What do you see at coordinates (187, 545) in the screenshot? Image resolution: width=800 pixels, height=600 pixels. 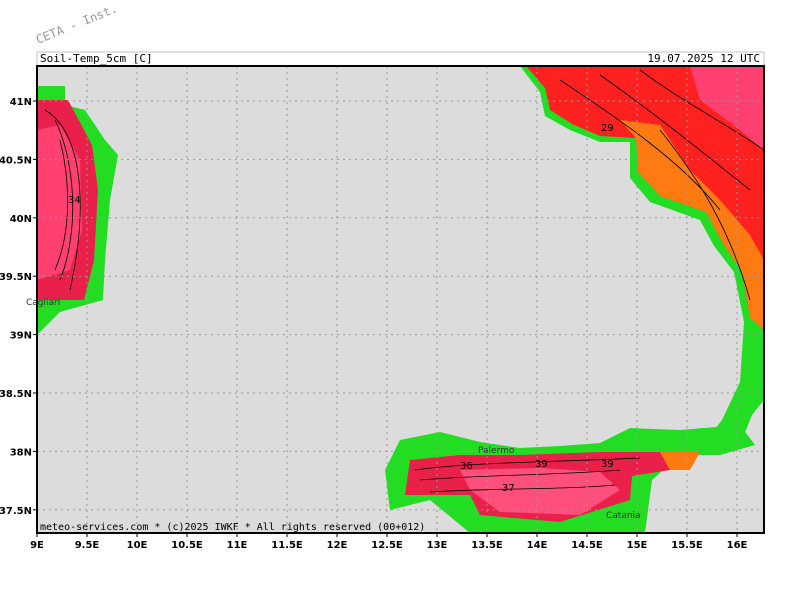 I see `lon-tick-label: 10.5E` at bounding box center [187, 545].